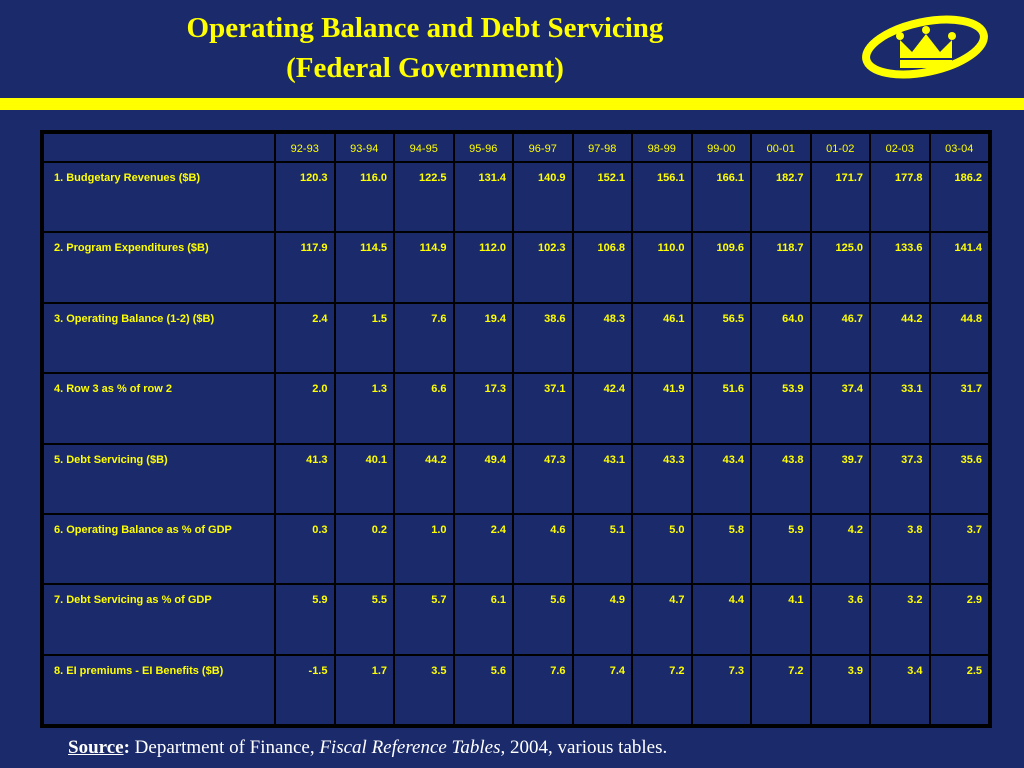  Describe the element at coordinates (425, 28) in the screenshot. I see `title-line-1: Operating Balance and Debt Servicing` at that location.